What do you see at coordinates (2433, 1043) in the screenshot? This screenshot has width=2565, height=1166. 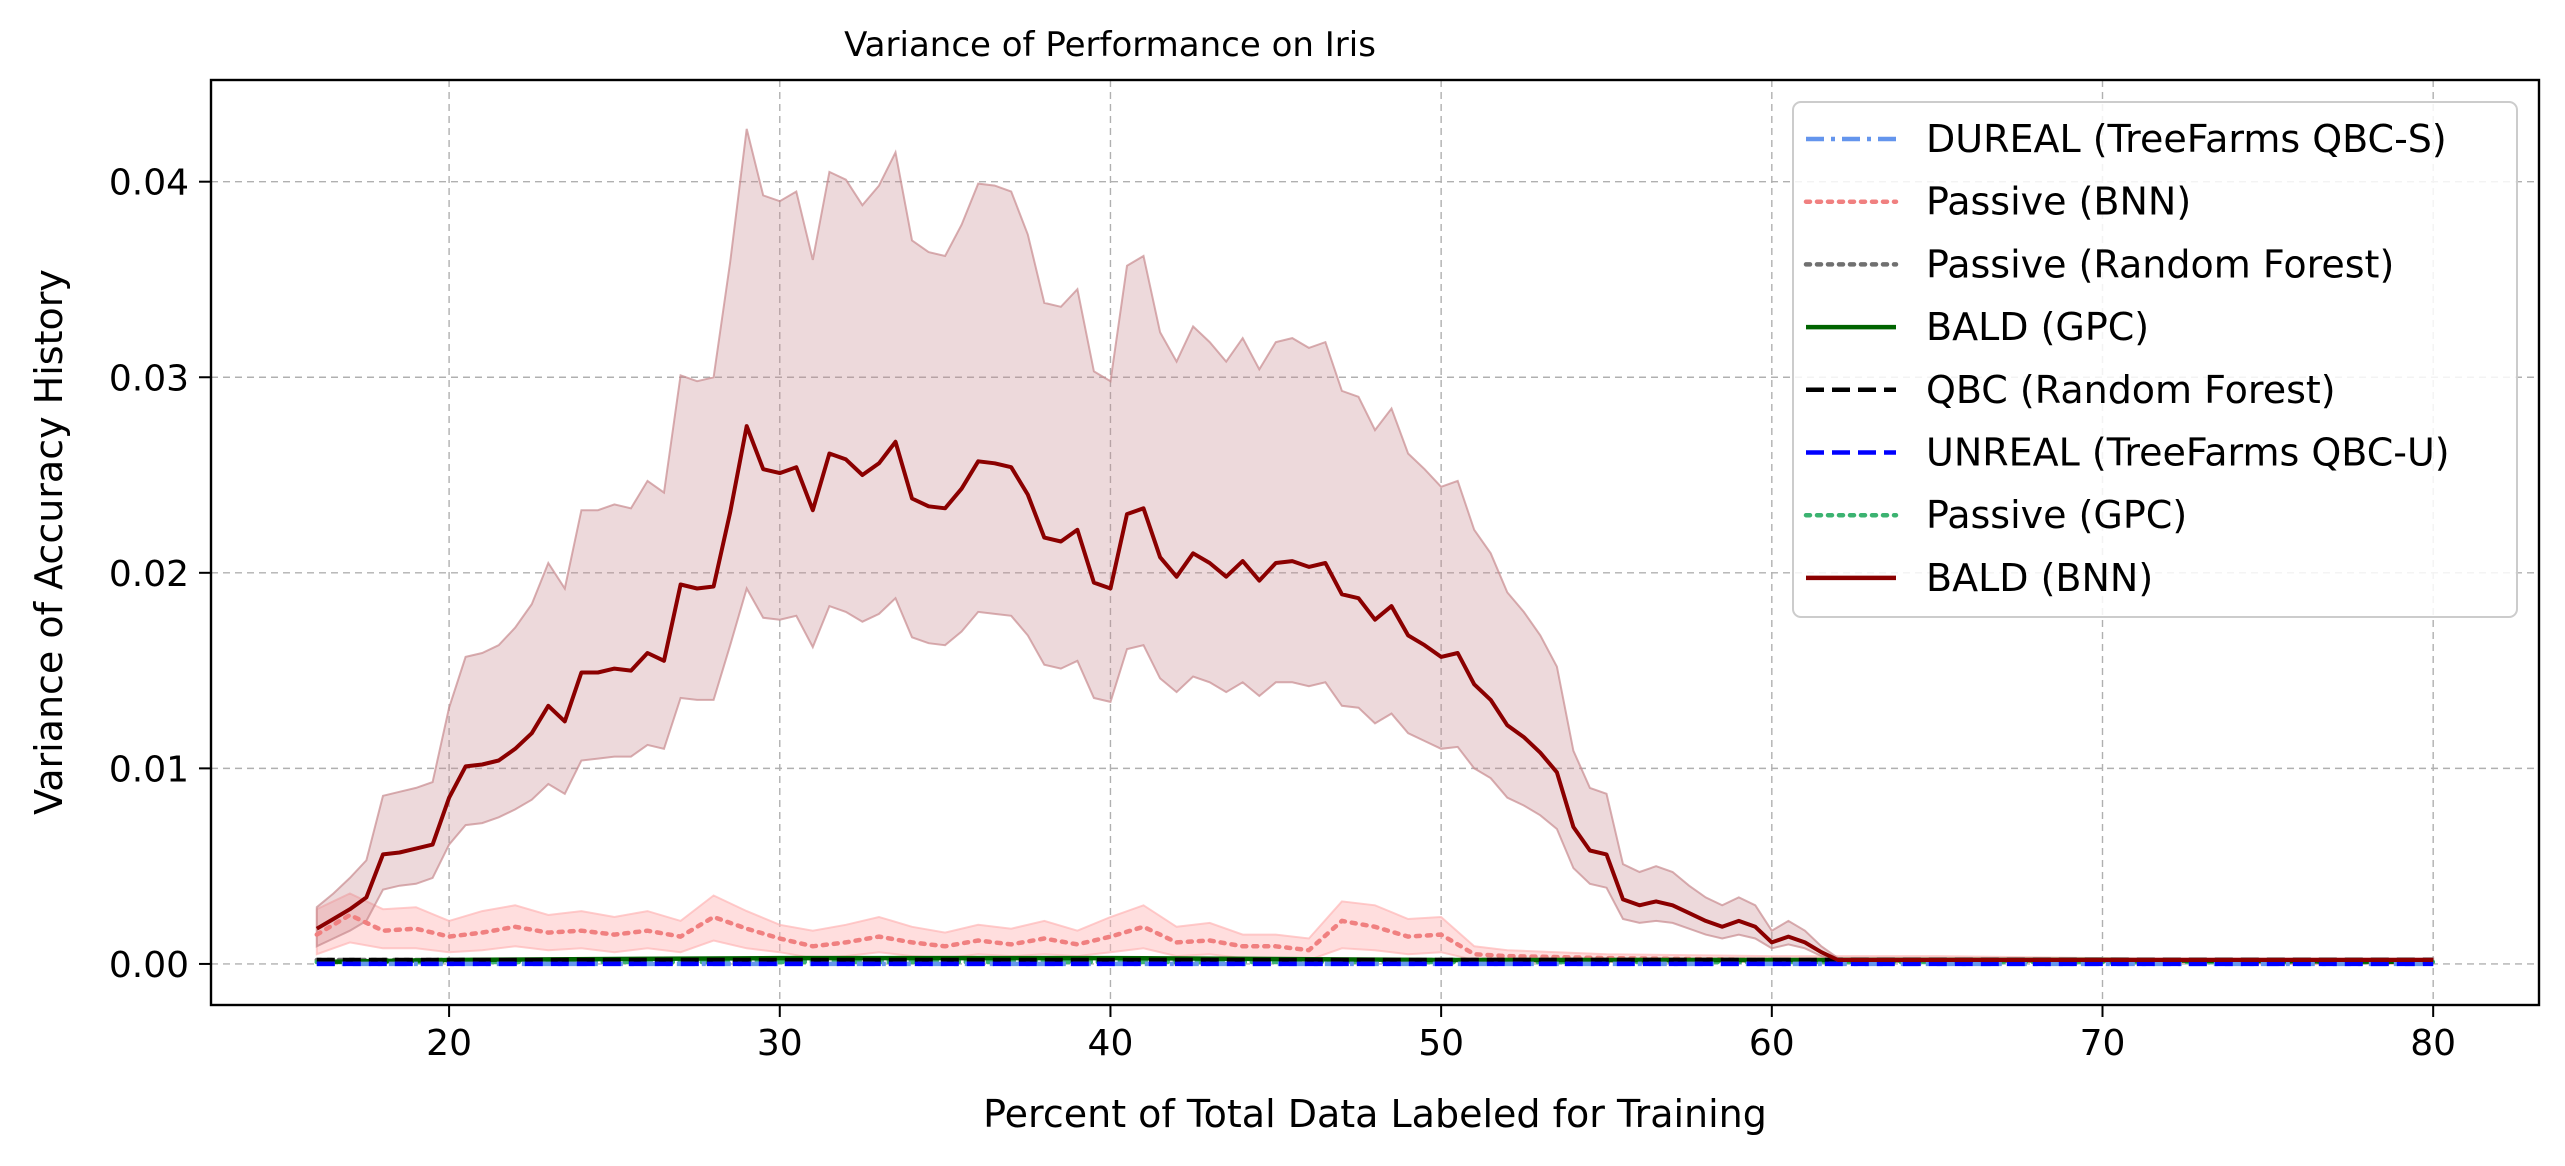 I see `x-tick-label: 80` at bounding box center [2433, 1043].